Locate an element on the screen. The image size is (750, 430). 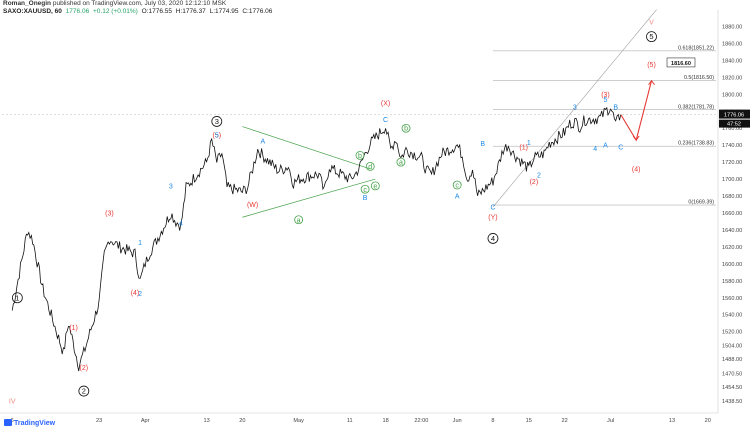
x-tick-label: 8 is located at coordinates (492, 421).